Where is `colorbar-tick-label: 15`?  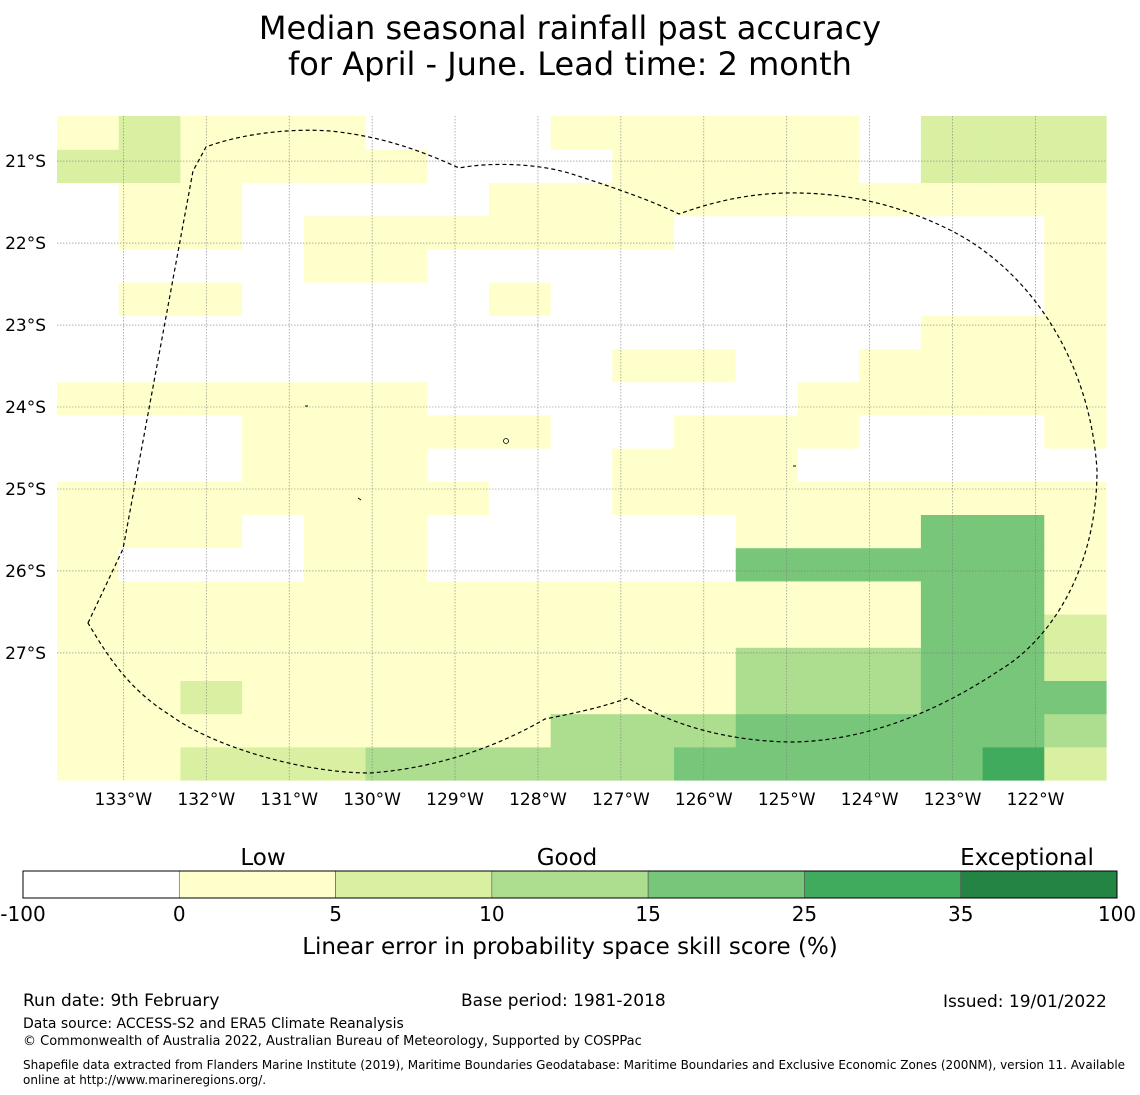
colorbar-tick-label: 15 is located at coordinates (647, 914).